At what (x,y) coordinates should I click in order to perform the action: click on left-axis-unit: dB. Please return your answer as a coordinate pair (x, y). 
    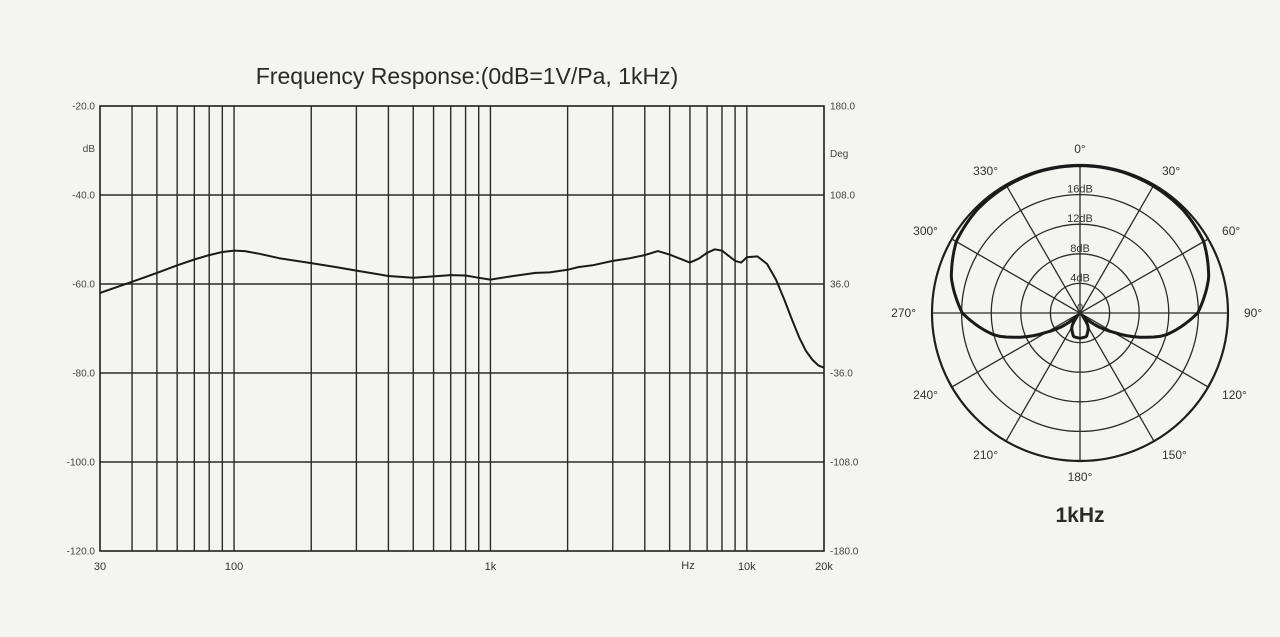
    Looking at the image, I should click on (89, 149).